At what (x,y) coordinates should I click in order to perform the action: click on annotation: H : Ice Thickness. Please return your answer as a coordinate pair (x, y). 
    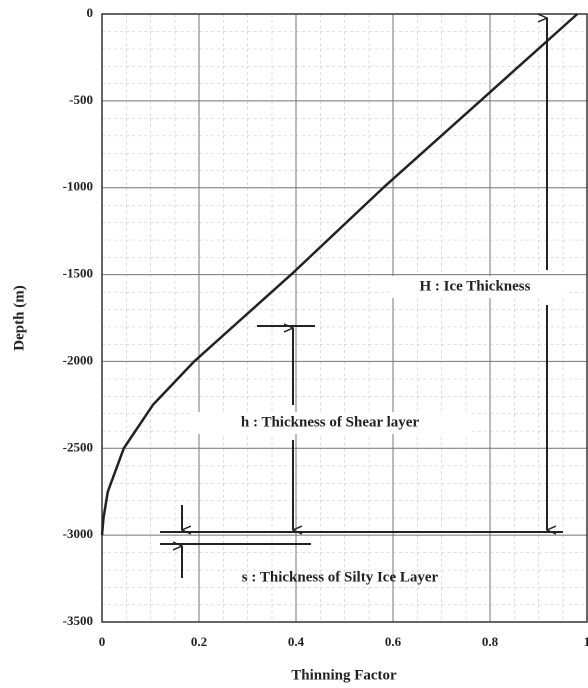
    Looking at the image, I should click on (475, 286).